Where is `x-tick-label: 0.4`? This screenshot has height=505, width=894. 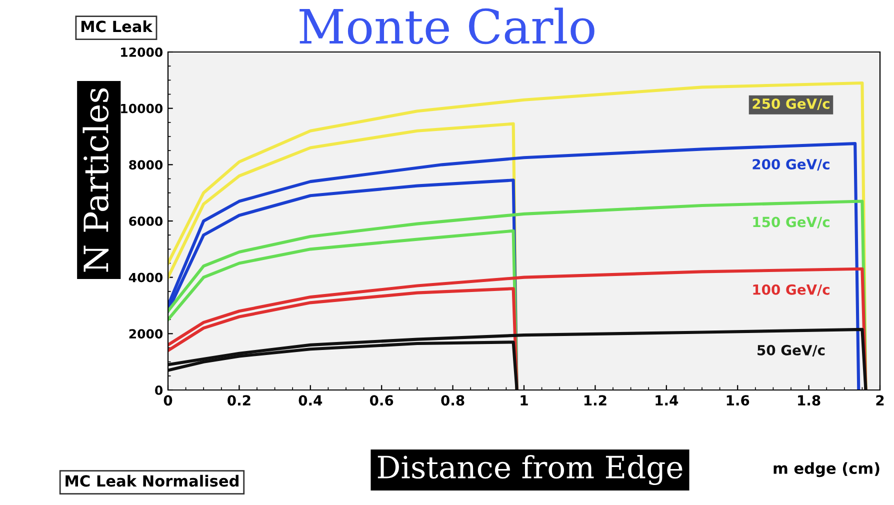
x-tick-label: 0.4 is located at coordinates (310, 400).